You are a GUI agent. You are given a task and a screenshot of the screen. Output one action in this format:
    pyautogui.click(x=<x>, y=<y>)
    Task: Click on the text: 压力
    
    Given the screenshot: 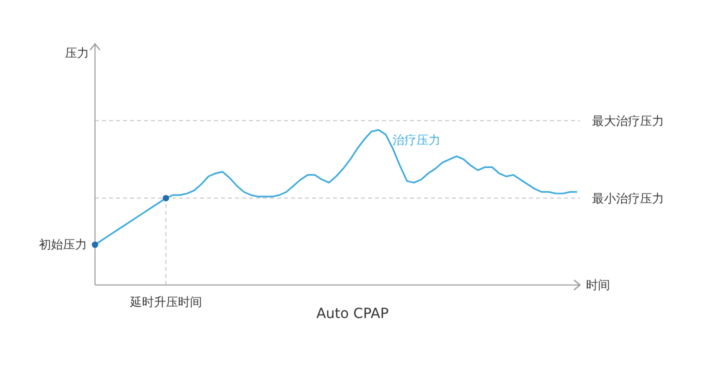 What is the action you would take?
    pyautogui.click(x=77, y=53)
    